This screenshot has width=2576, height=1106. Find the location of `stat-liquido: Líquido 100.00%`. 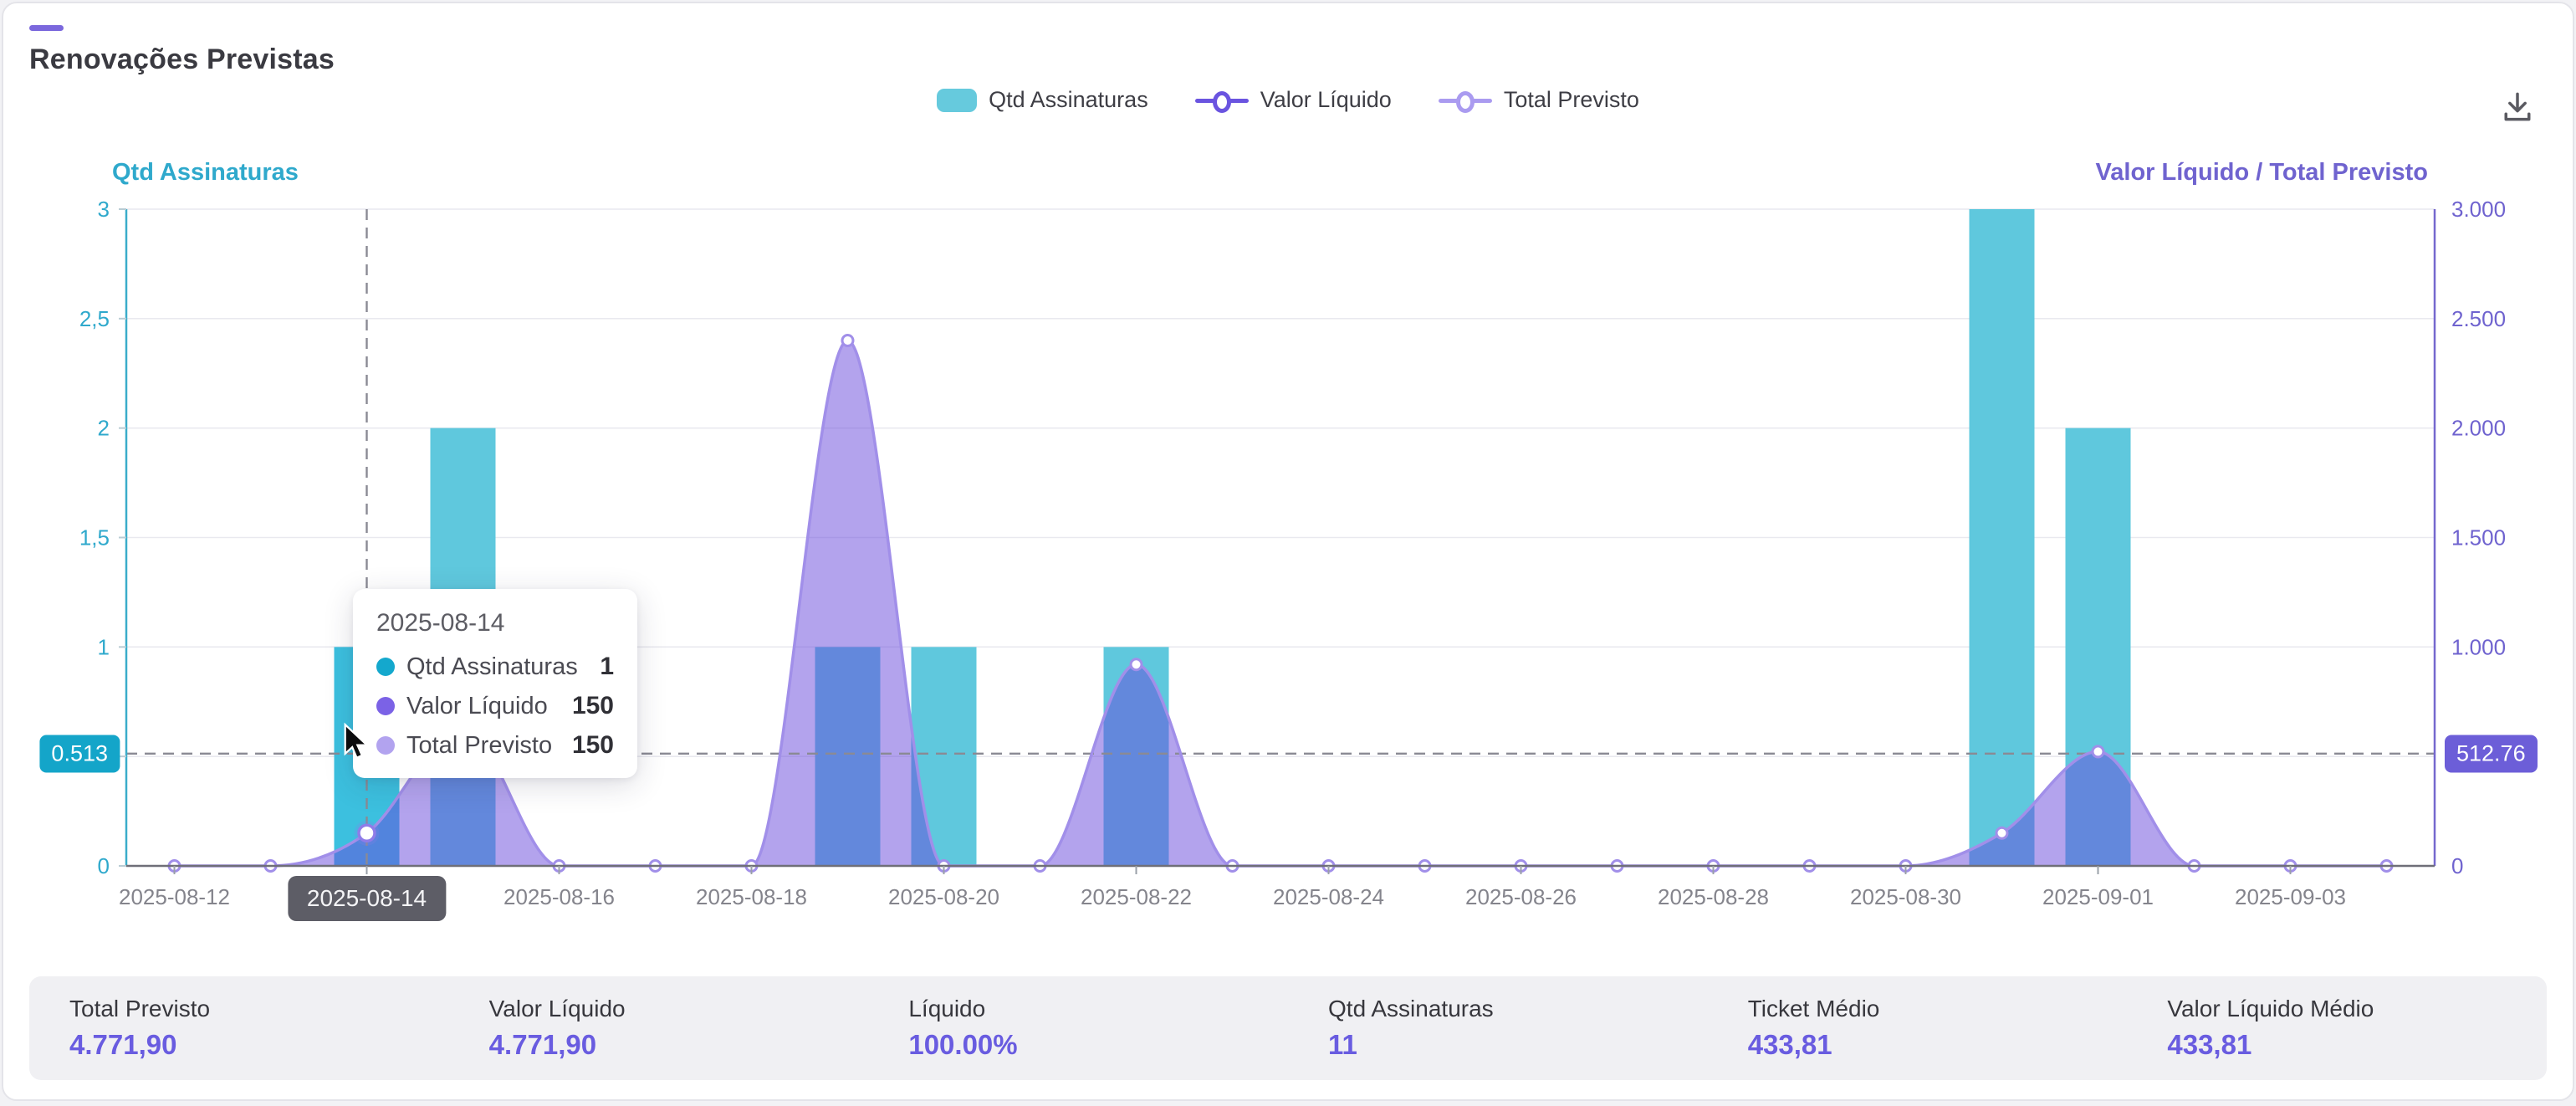

stat-liquido: Líquido 100.00% is located at coordinates (1078, 1028).